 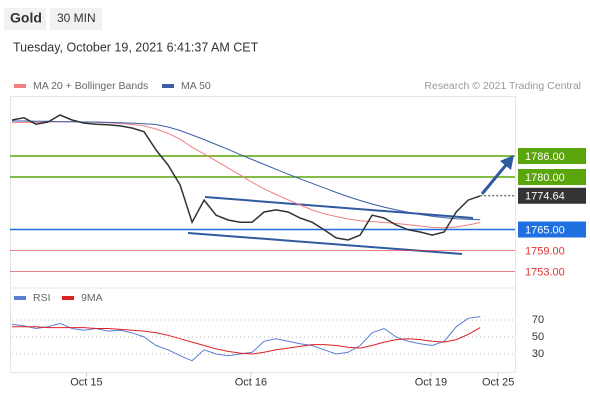 What do you see at coordinates (538, 354) in the screenshot?
I see `y-tick-label: 30` at bounding box center [538, 354].